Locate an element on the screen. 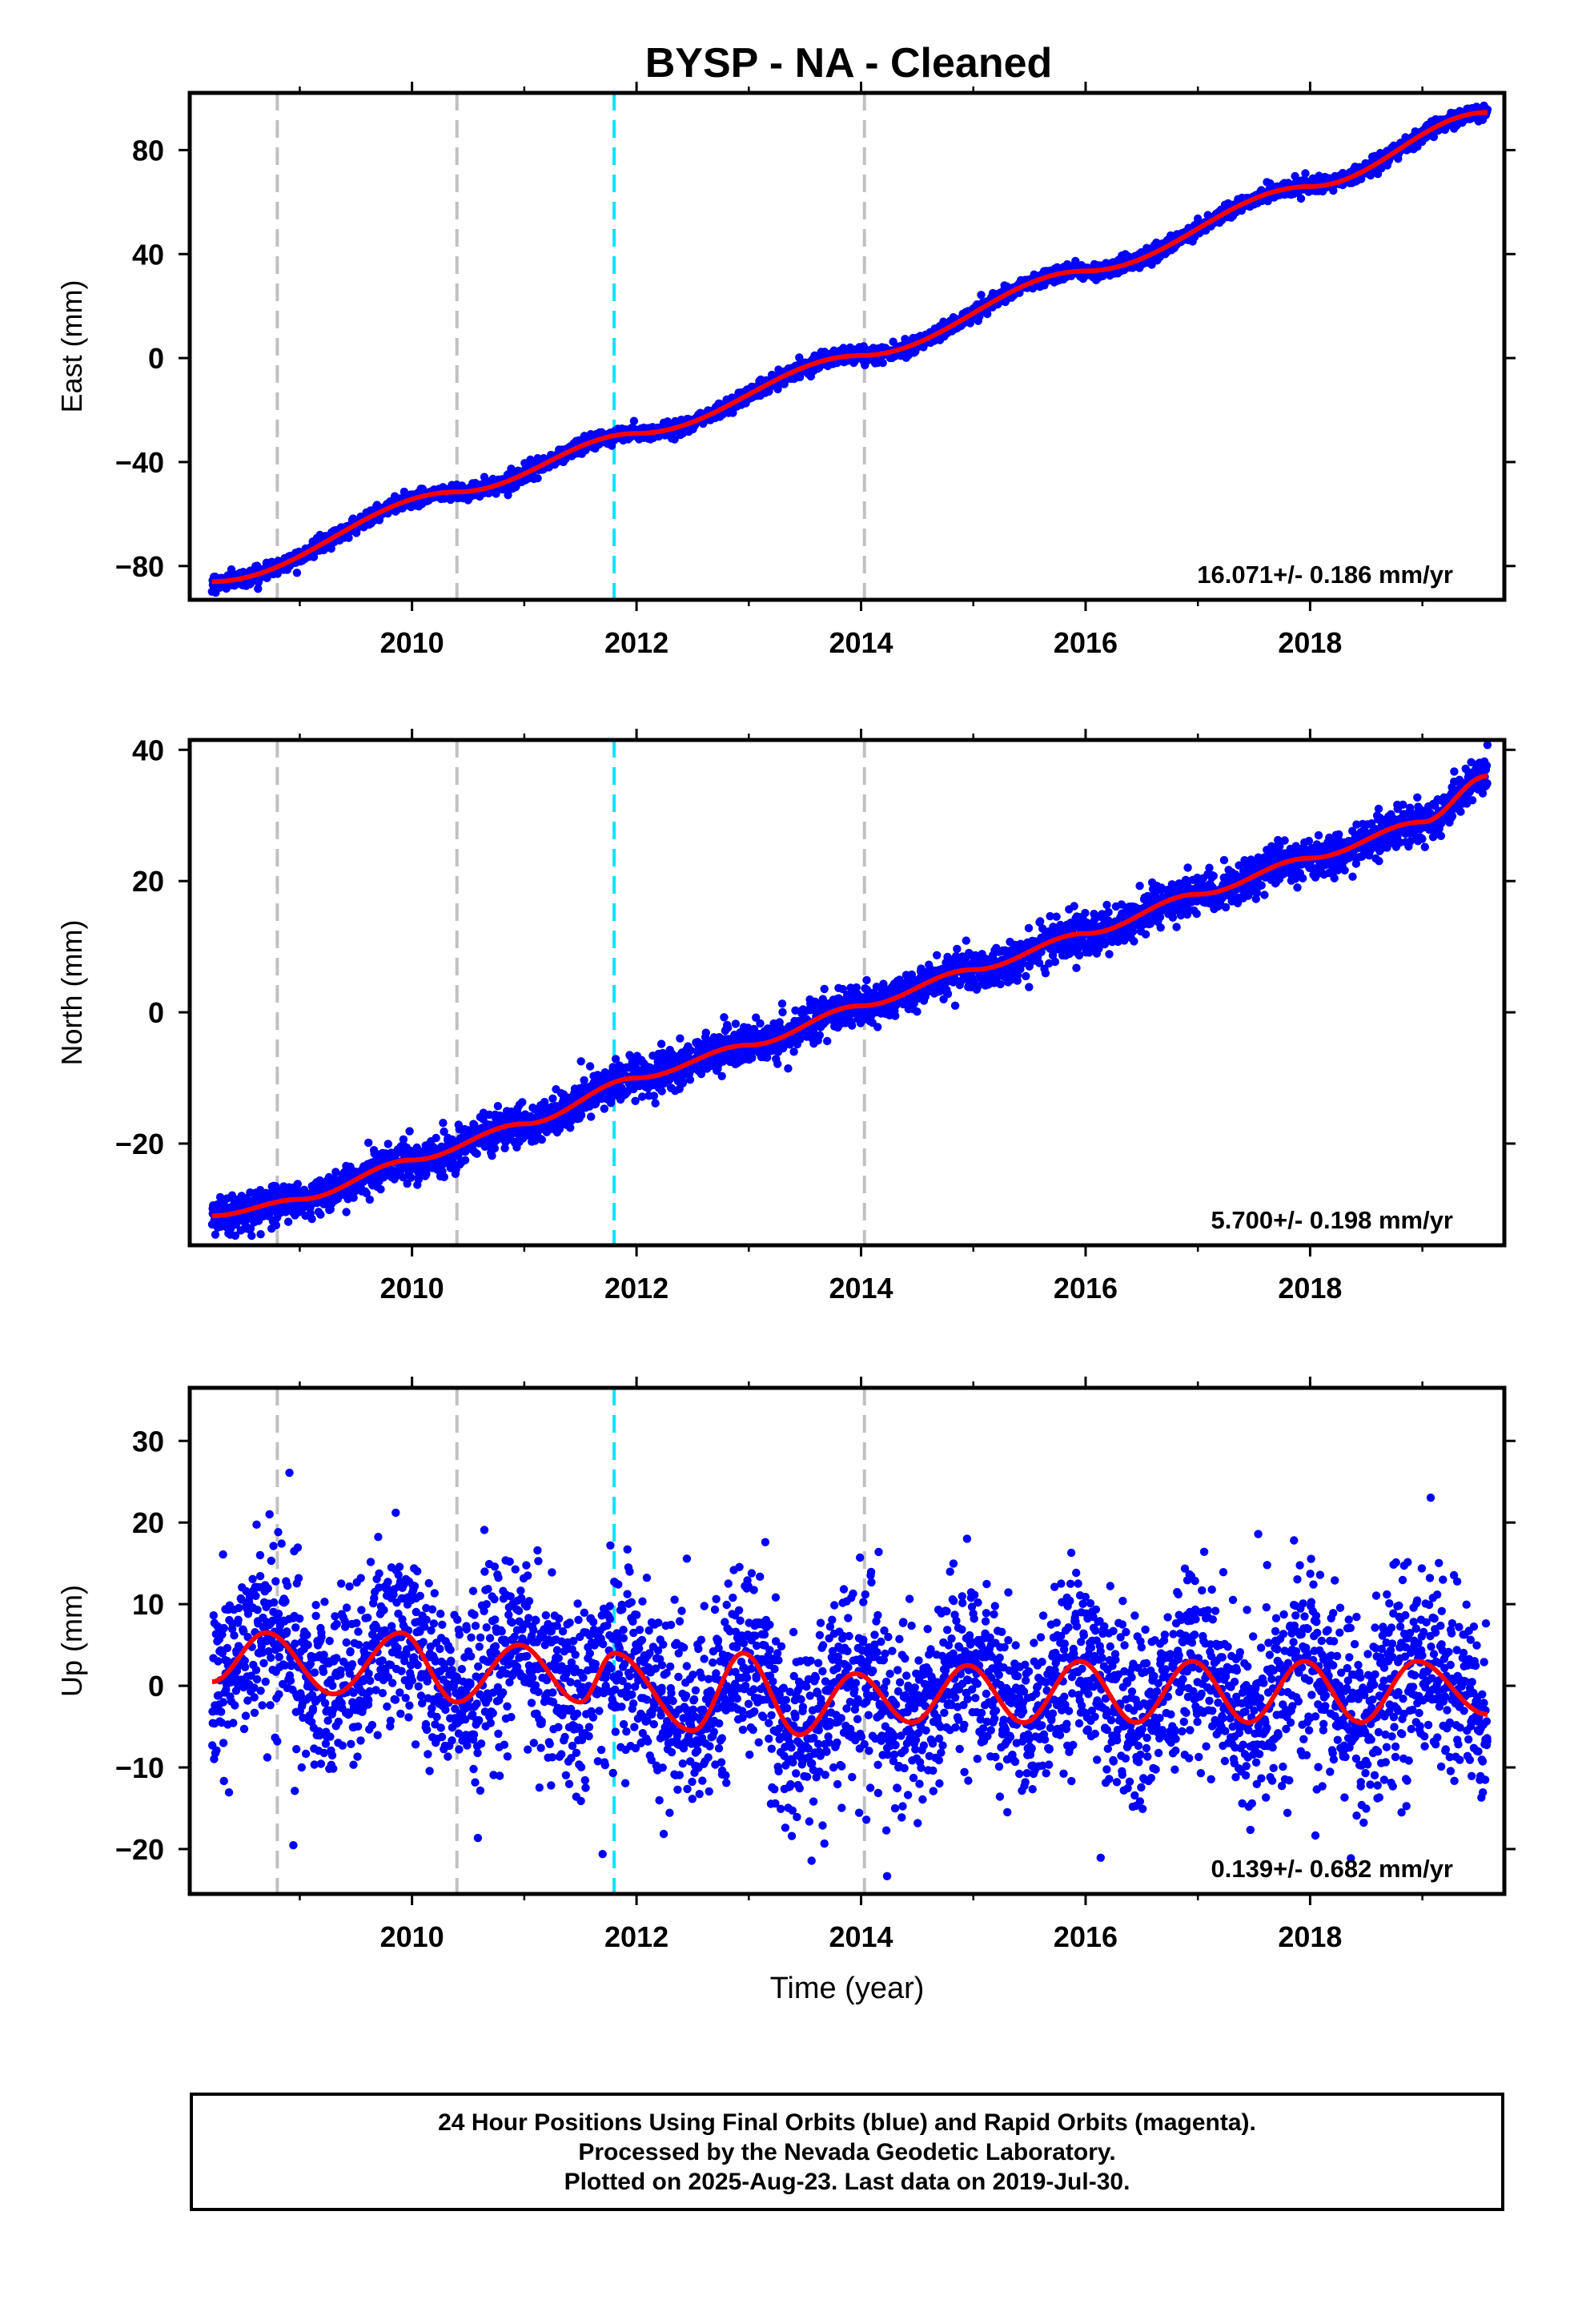  y-tick-label: −80 is located at coordinates (139, 566).